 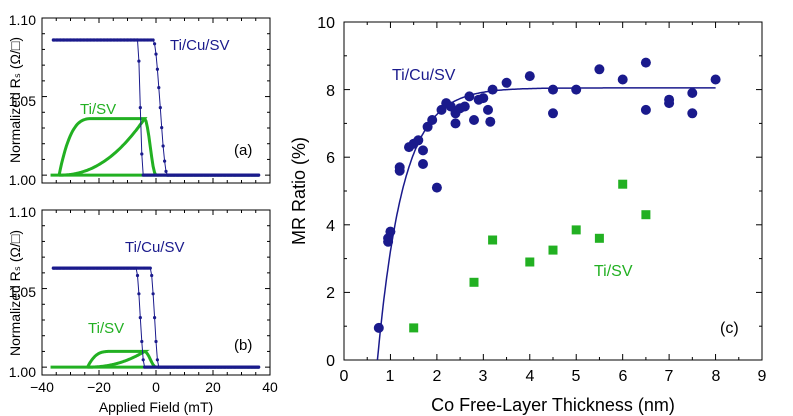 What do you see at coordinates (22, 292) in the screenshot?
I see `panel-b-ytick-label: 1.05` at bounding box center [22, 292].